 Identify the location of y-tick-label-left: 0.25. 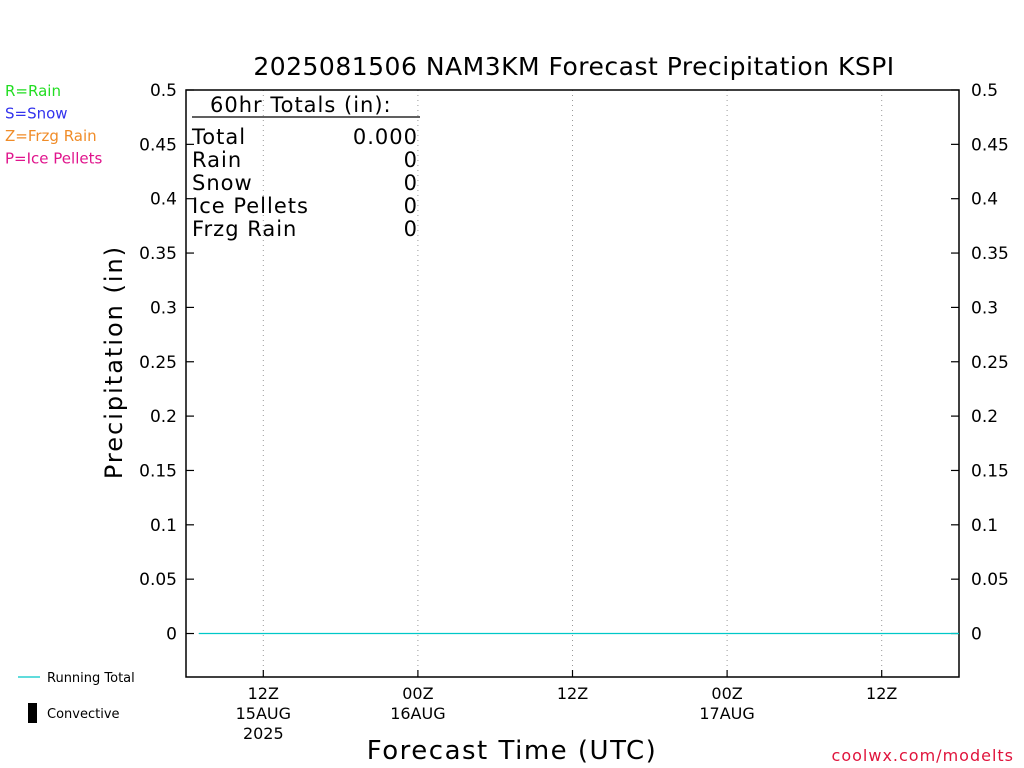
(158, 363).